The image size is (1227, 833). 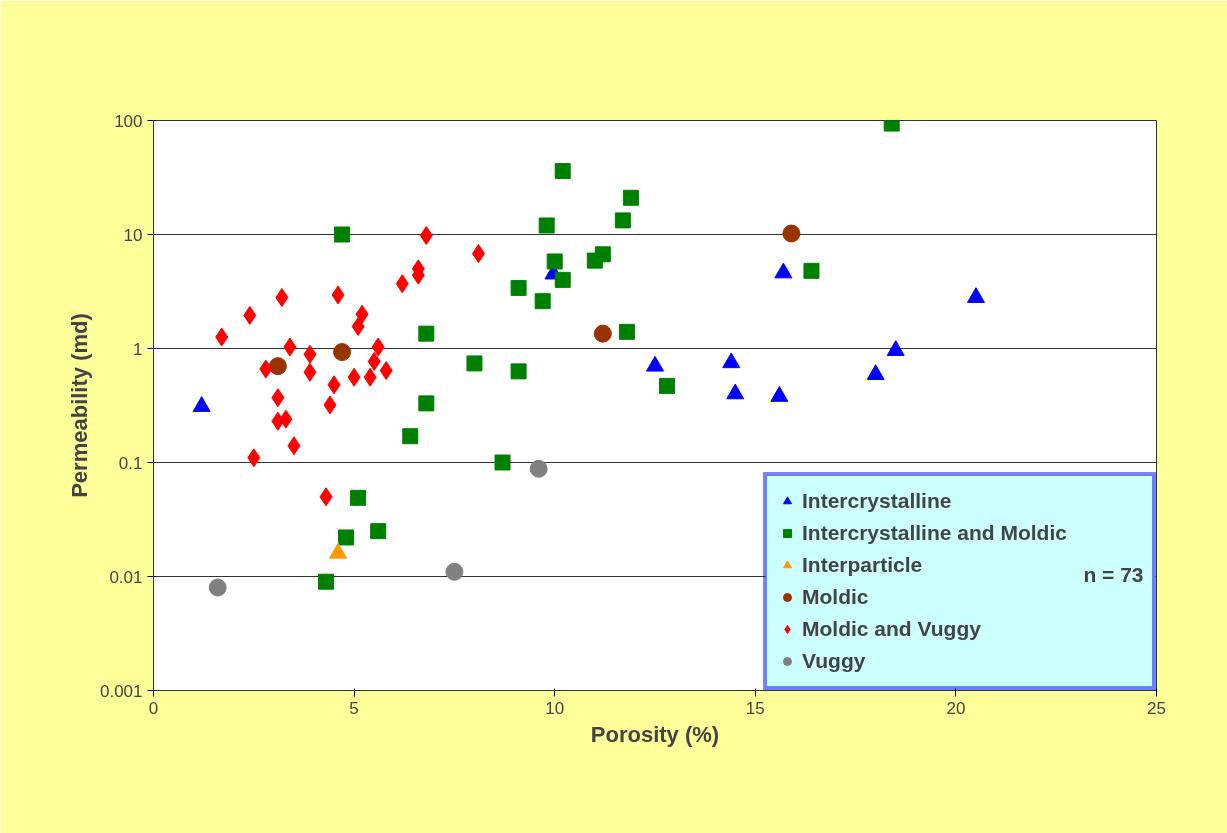 What do you see at coordinates (138, 349) in the screenshot?
I see `y-tick-label: 1` at bounding box center [138, 349].